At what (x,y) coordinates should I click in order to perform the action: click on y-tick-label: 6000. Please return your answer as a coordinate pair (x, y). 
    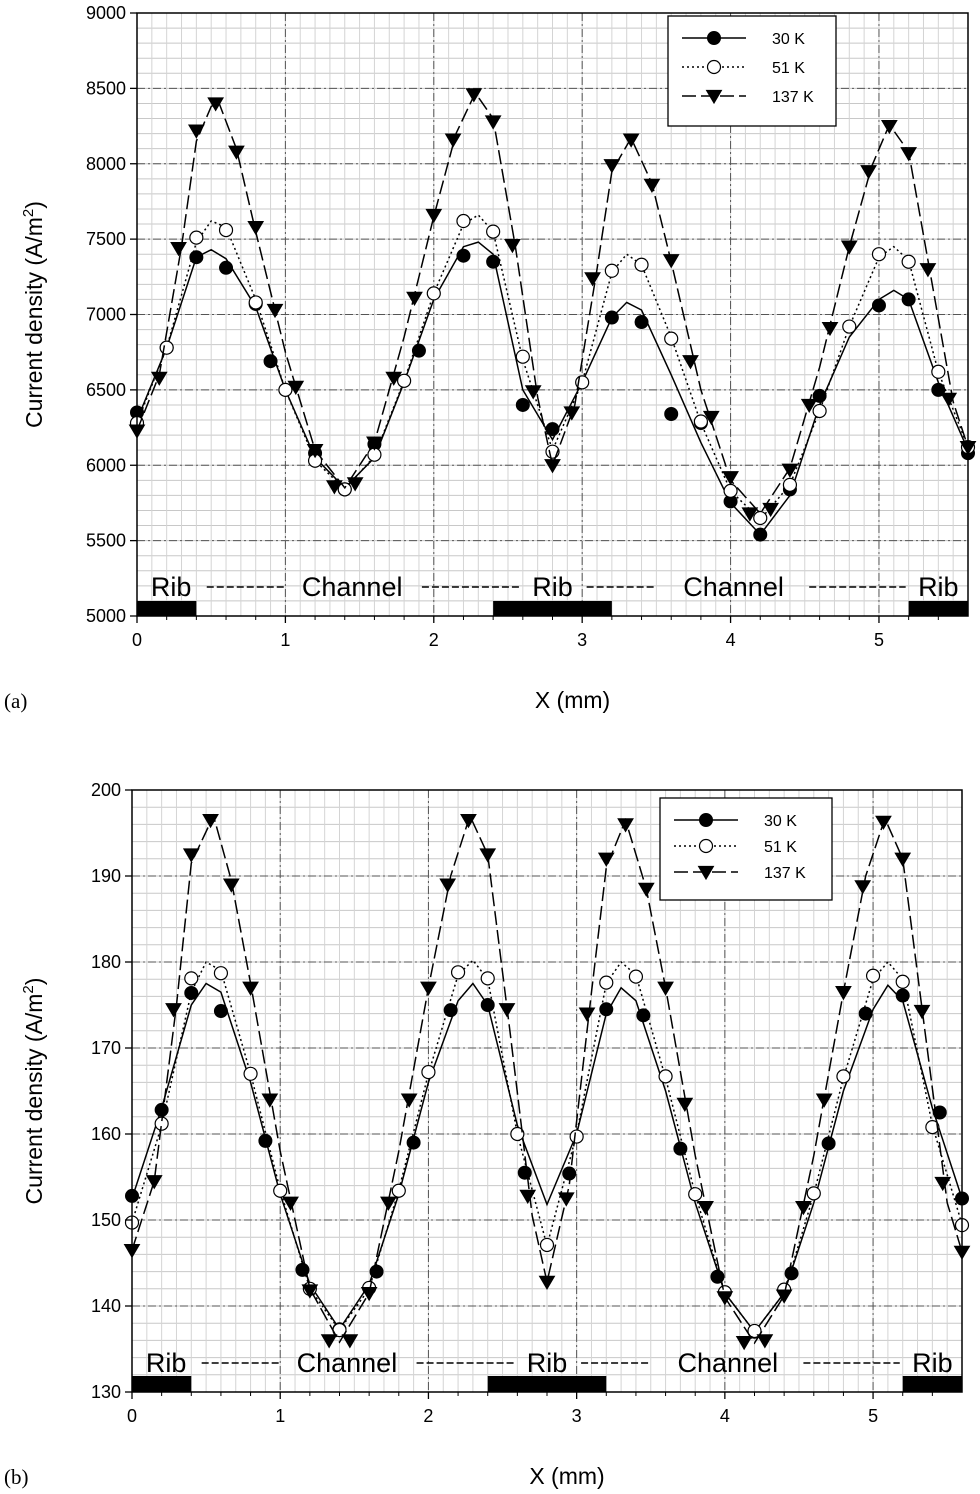
    Looking at the image, I should click on (106, 465).